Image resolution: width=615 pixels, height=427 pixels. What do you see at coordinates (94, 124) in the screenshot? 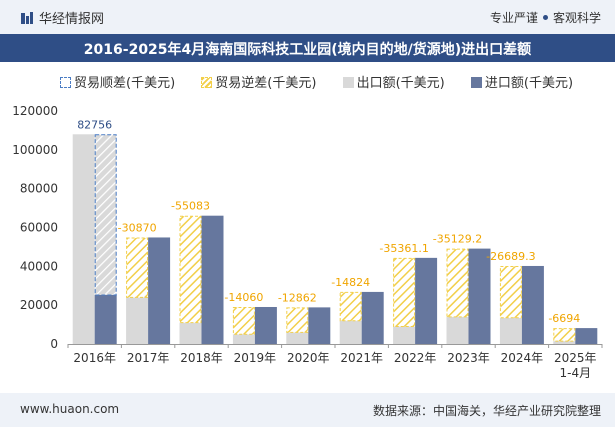
I see `balance-data-label: 82756` at bounding box center [94, 124].